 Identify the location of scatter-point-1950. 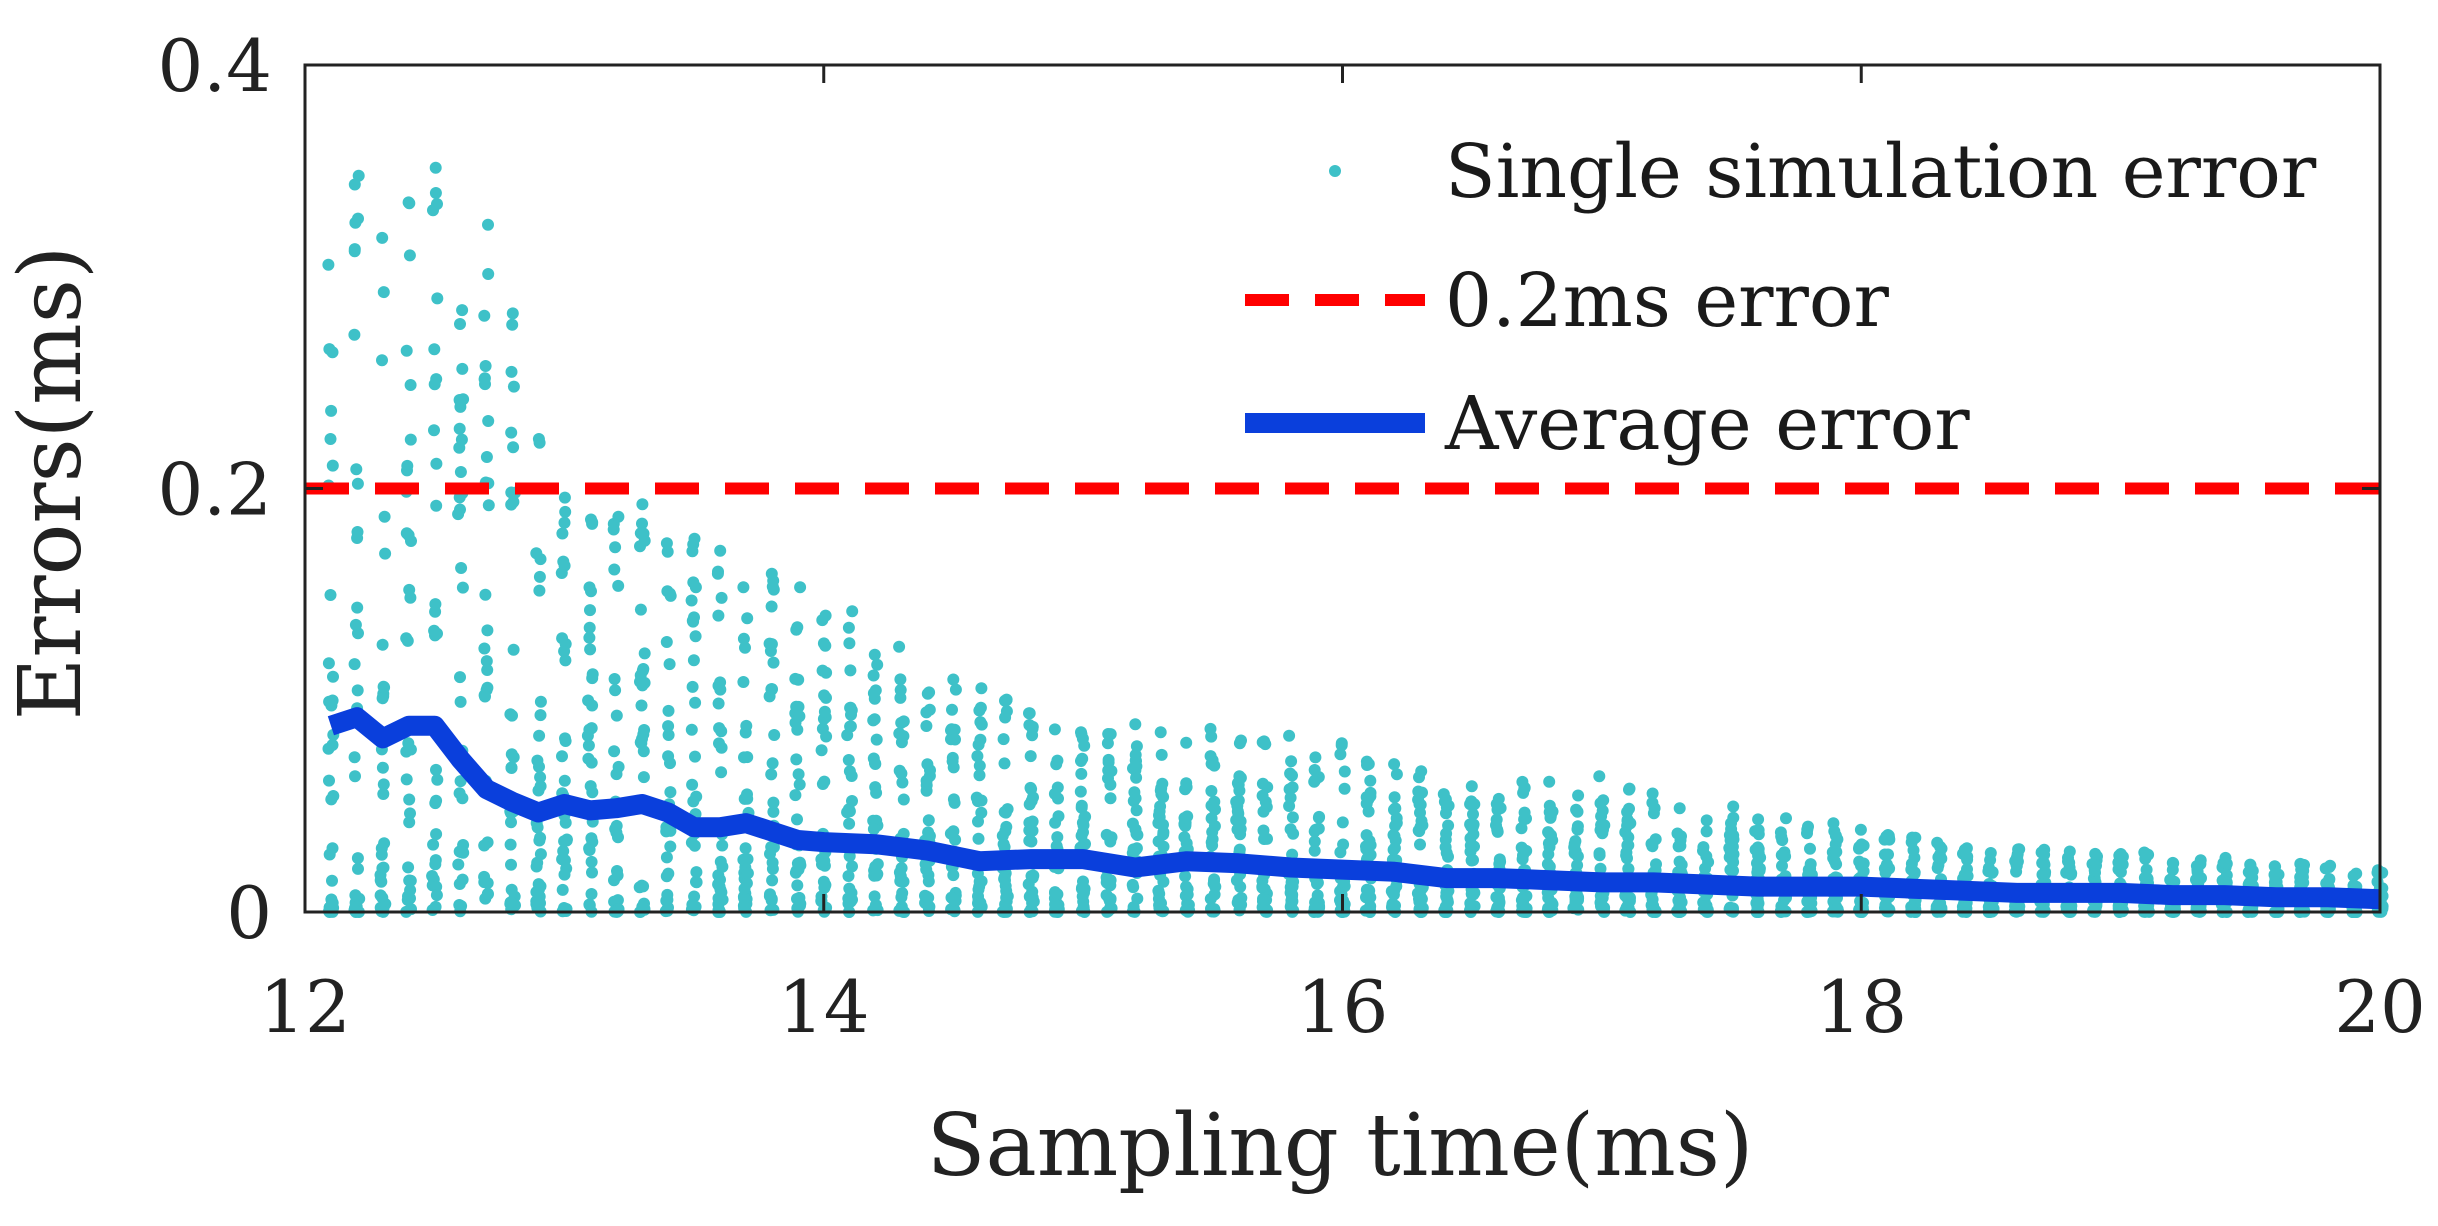
(1885, 904).